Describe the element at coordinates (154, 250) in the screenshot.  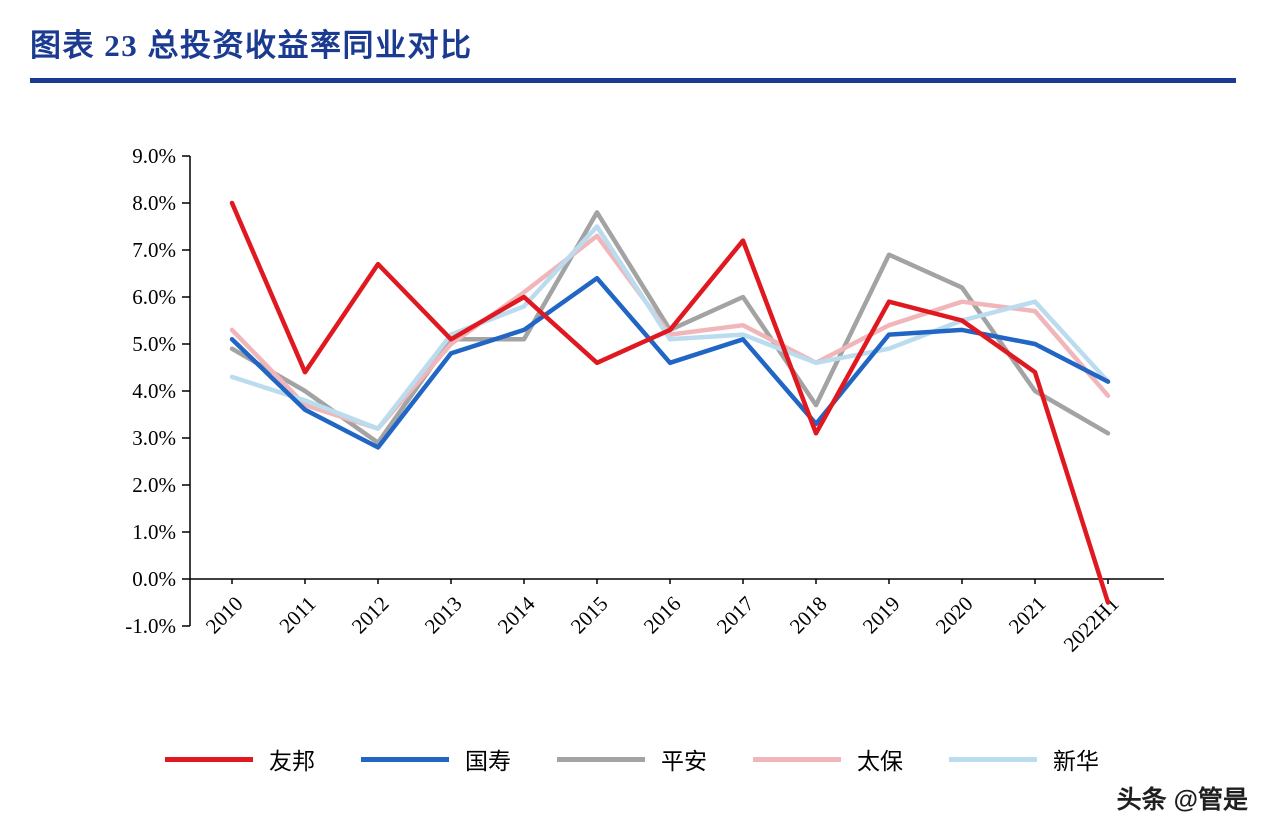
I see `y-axis-label: 7.0%` at that location.